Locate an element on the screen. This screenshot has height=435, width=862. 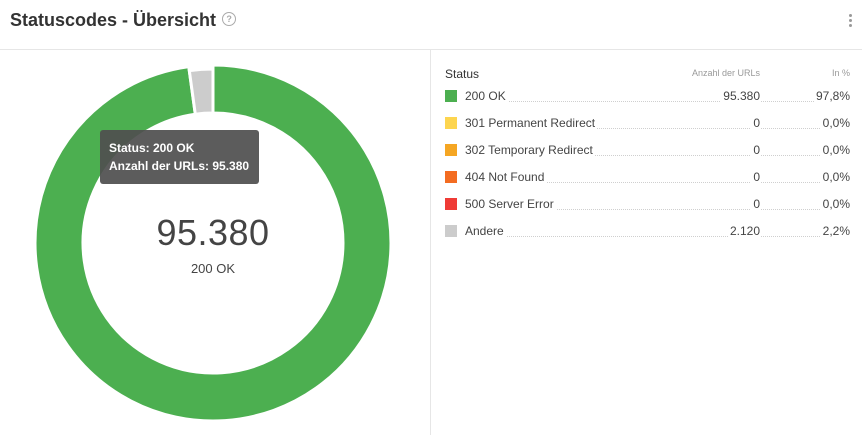
legend-header: Status Anzahl der URLs In % is located at coordinates (647, 74).